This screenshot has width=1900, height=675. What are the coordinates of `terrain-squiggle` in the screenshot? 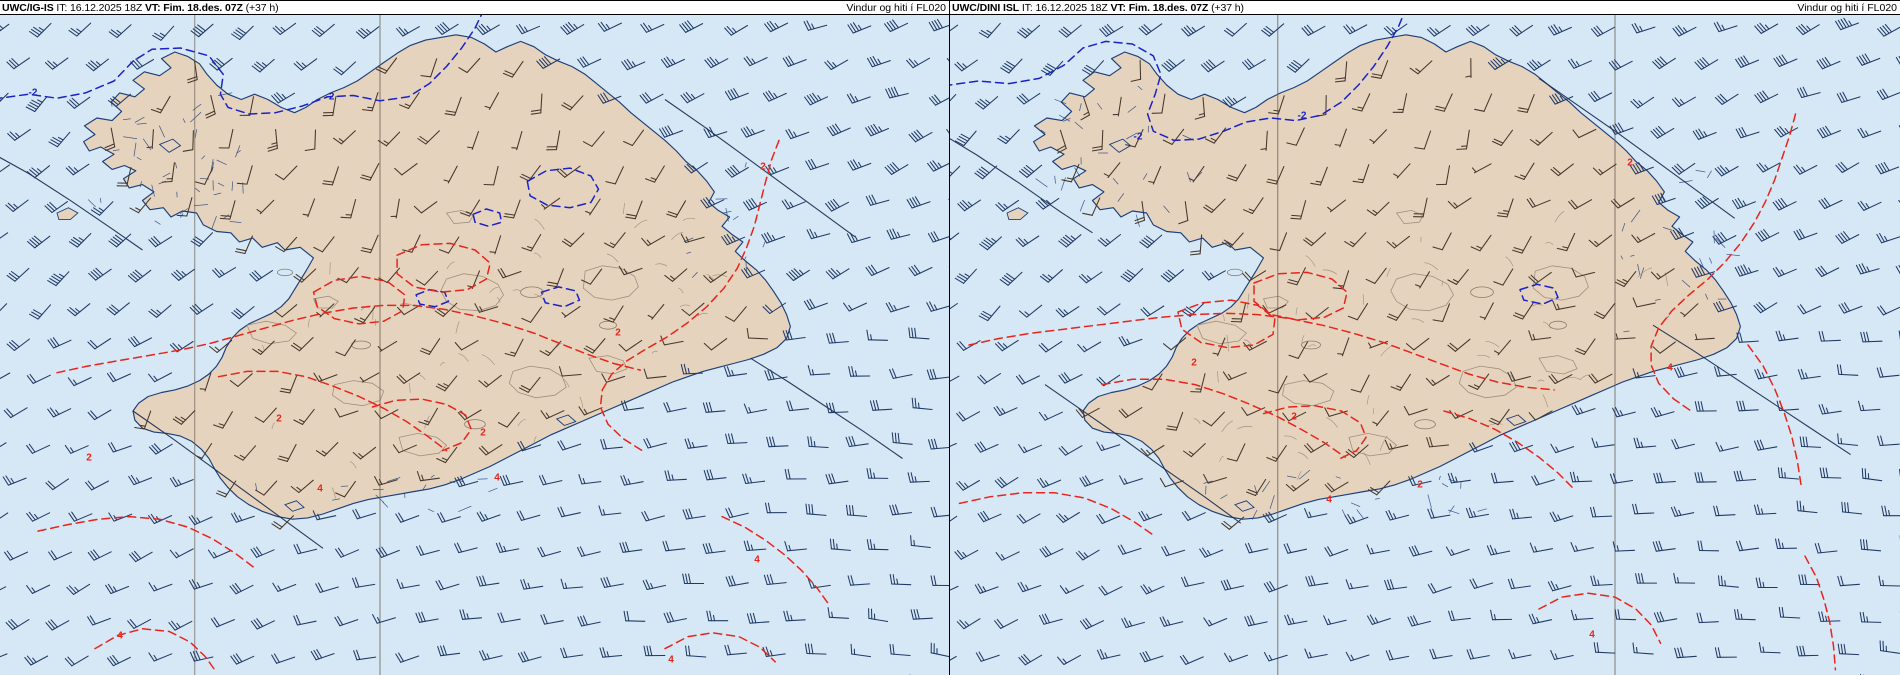 It's located at (409, 387).